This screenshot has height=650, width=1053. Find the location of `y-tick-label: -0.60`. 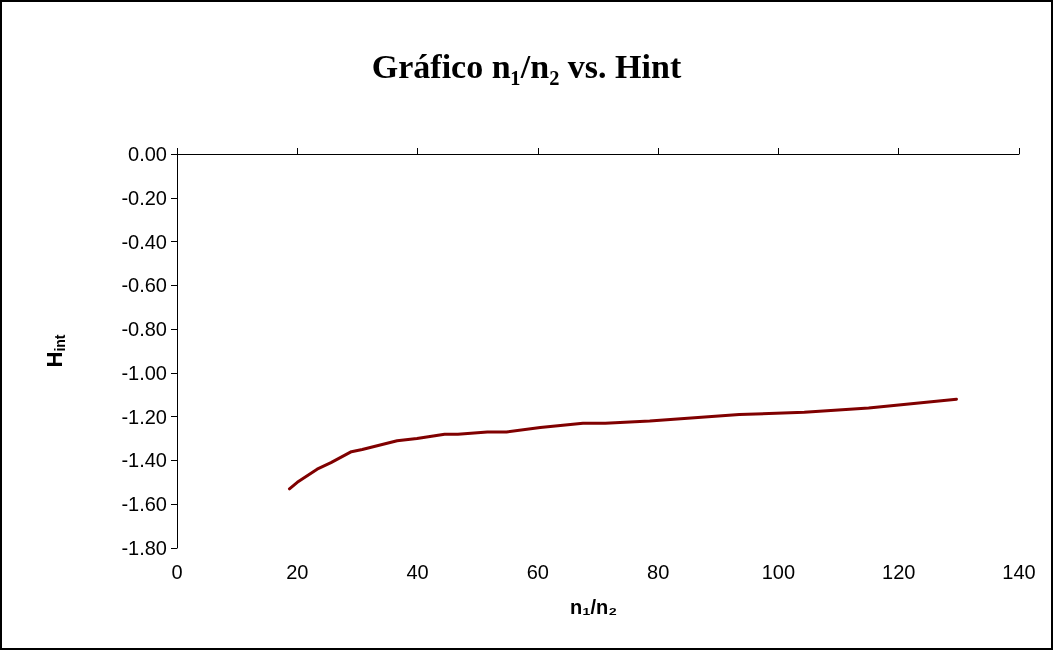

y-tick-label: -0.60 is located at coordinates (144, 285).